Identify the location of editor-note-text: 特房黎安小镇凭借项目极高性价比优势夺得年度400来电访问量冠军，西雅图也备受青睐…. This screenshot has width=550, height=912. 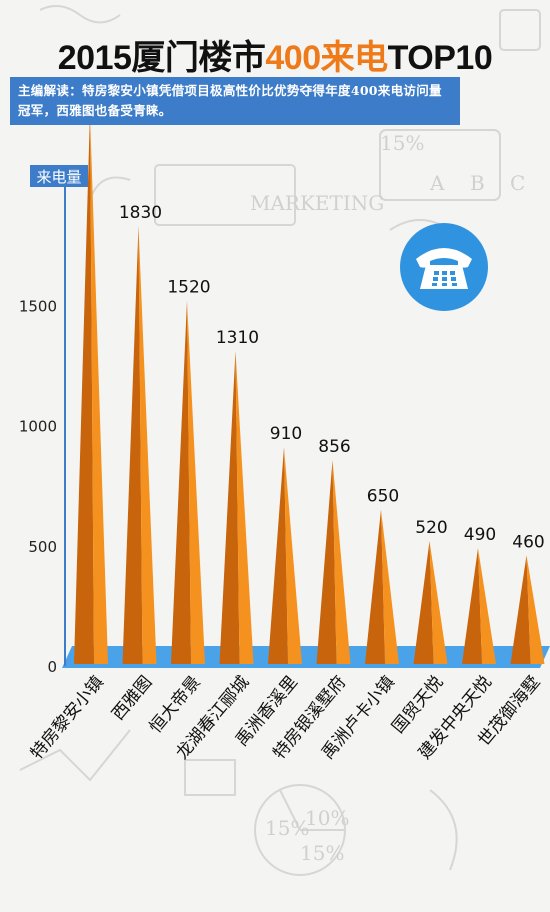
(230, 100).